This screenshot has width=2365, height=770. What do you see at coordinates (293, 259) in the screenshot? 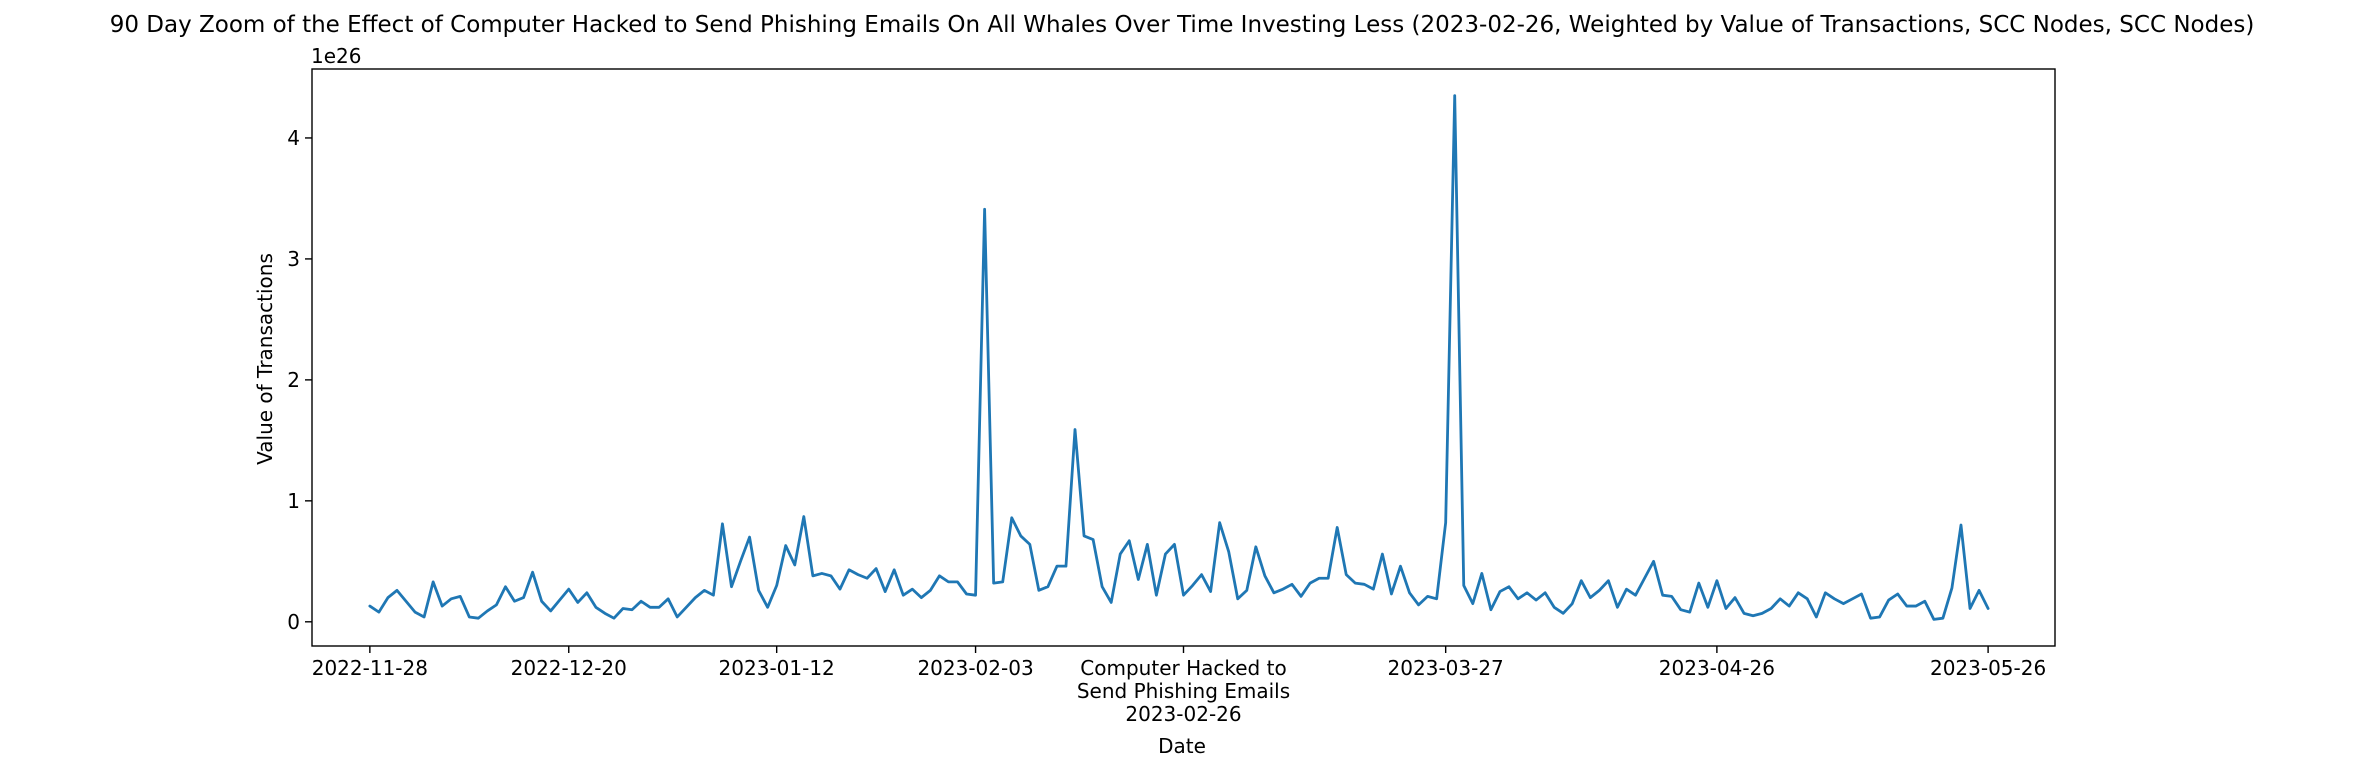
I see `y-tick-label: 3` at bounding box center [293, 259].